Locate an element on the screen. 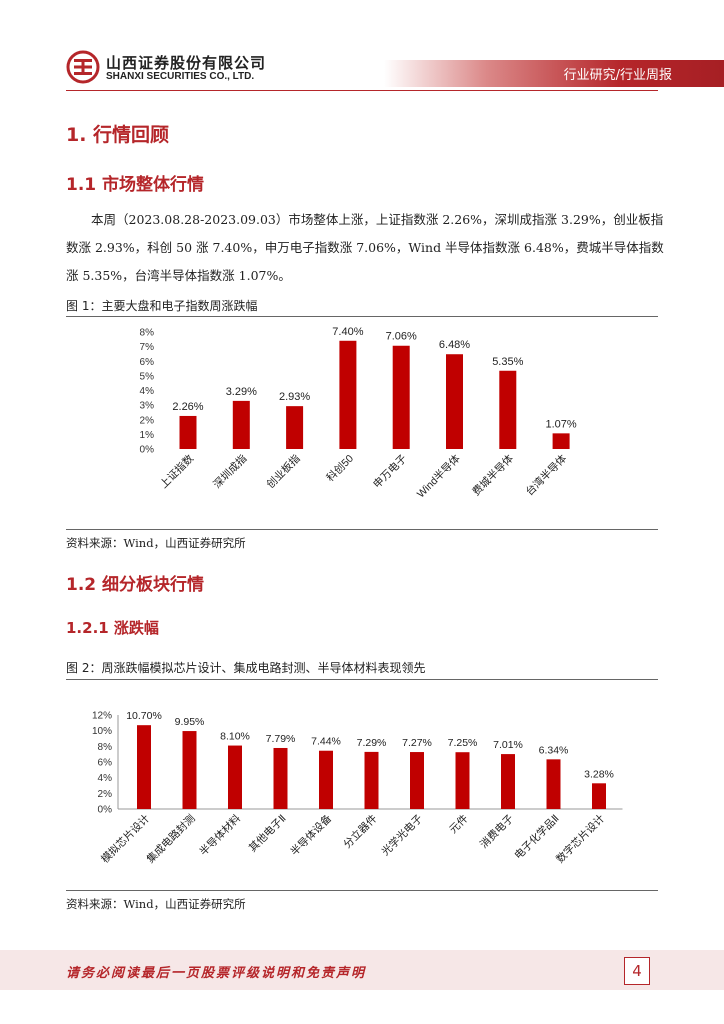 Image resolution: width=724 pixels, height=1024 pixels. category-label: 数字芯片设计 is located at coordinates (580, 839).